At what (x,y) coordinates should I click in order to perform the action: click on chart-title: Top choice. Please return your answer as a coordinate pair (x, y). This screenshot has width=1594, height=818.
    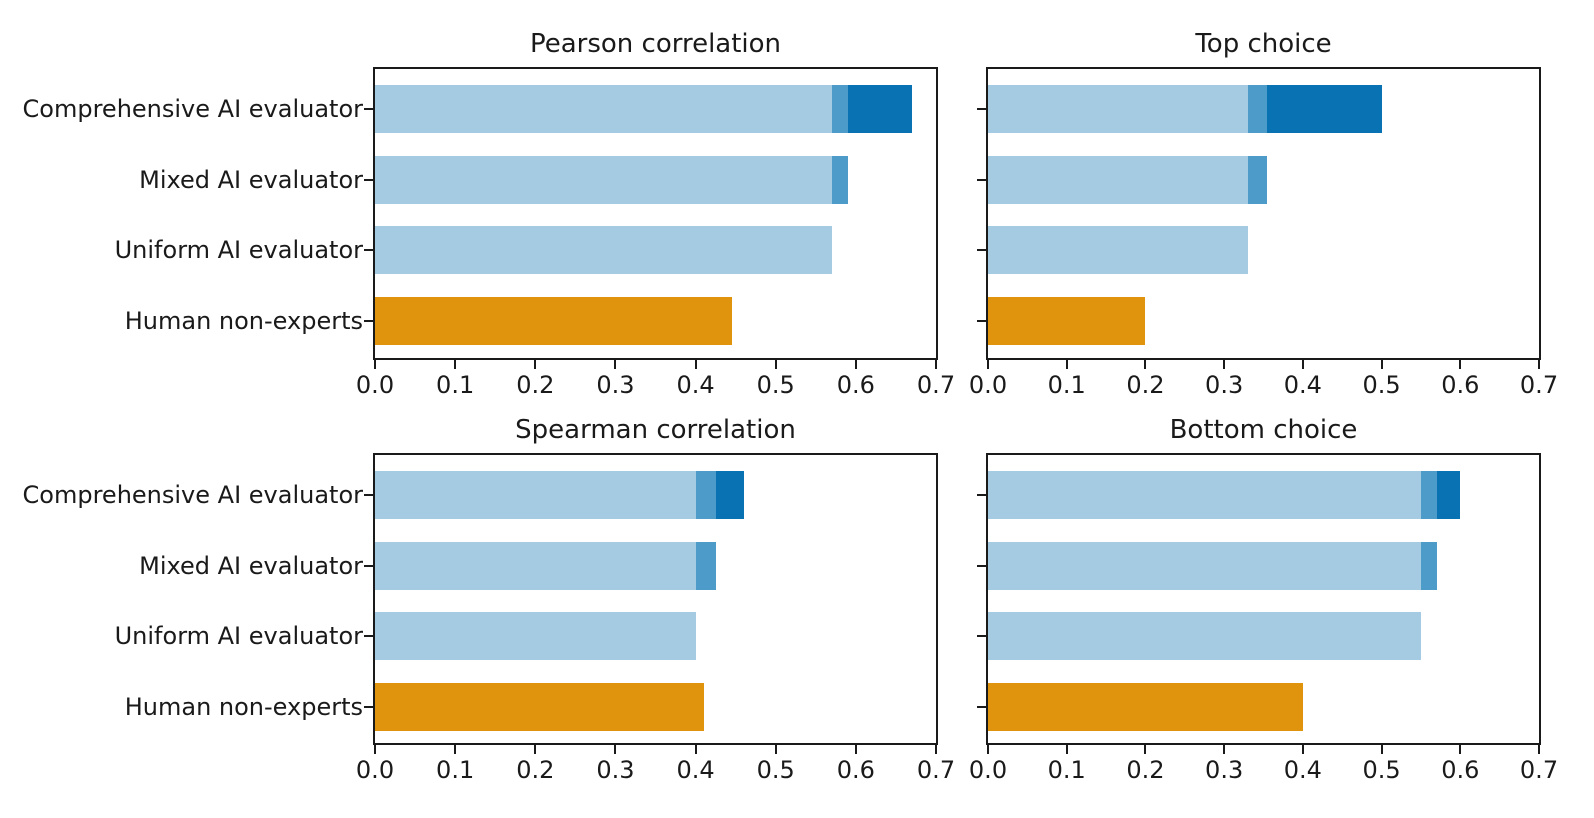
    Looking at the image, I should click on (1263, 44).